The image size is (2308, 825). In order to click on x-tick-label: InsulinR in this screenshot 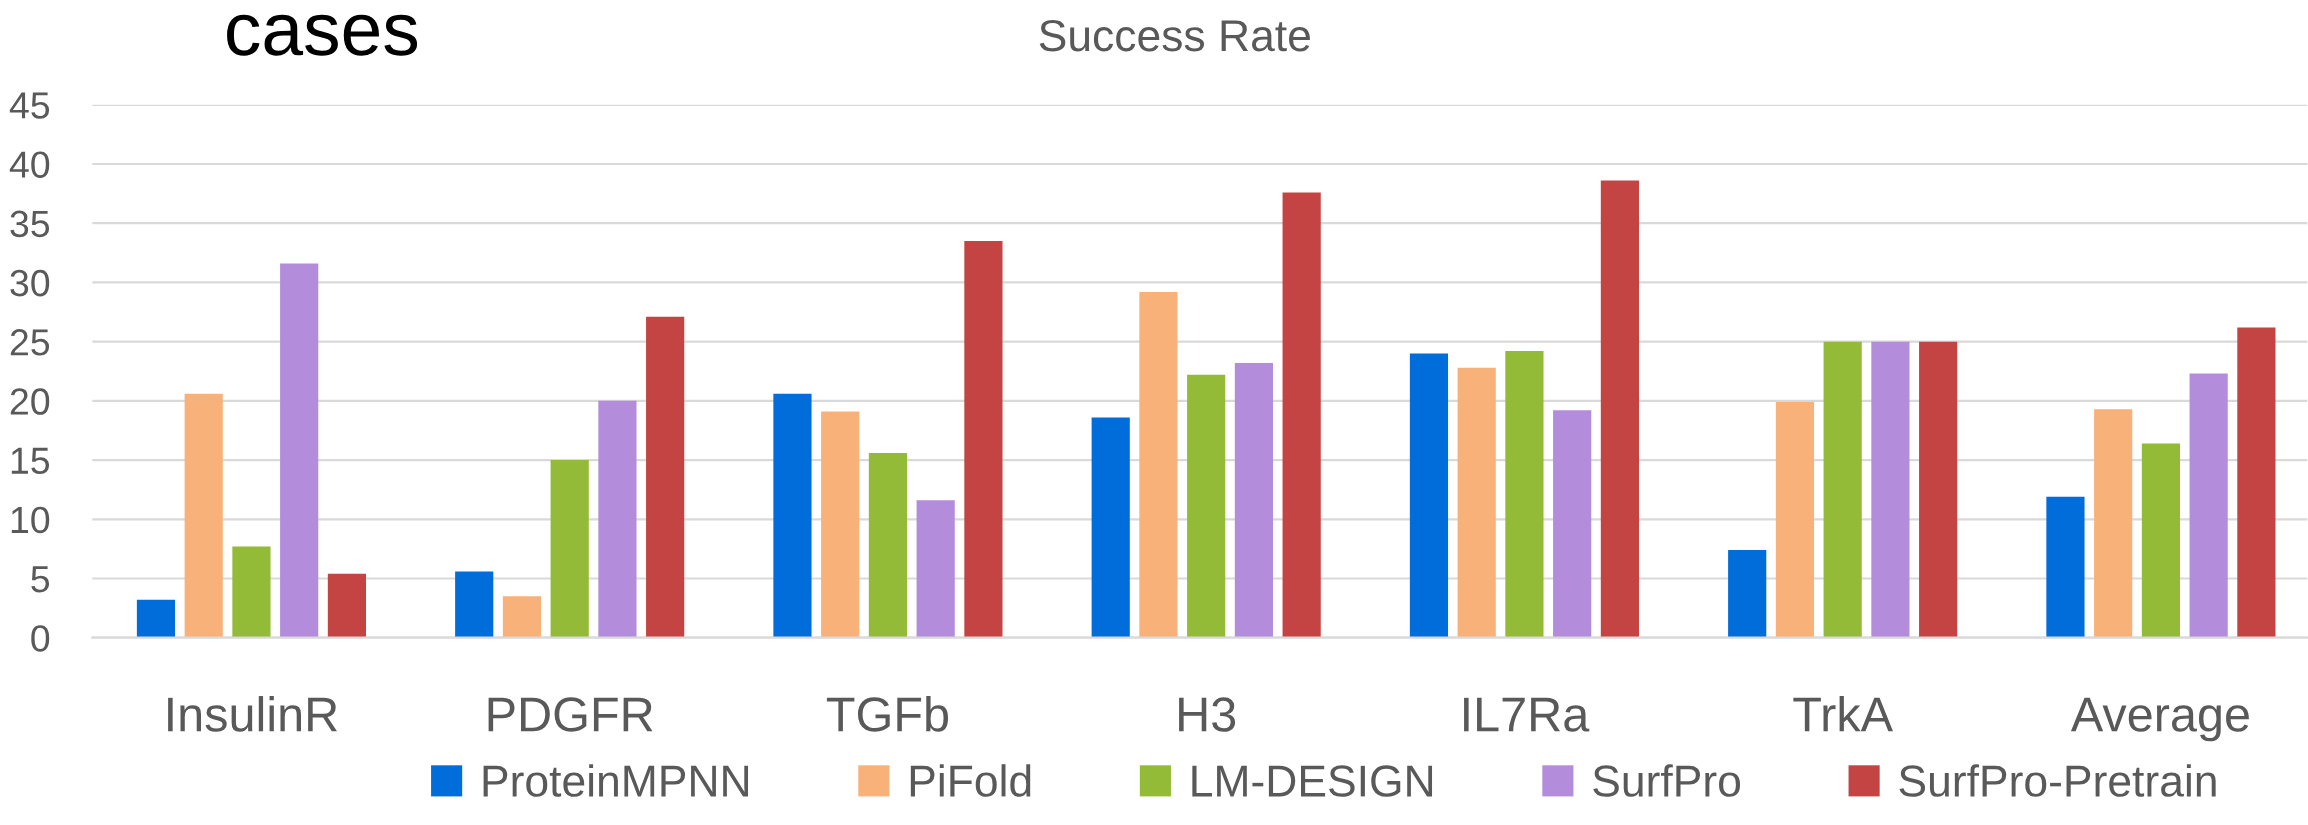, I will do `click(252, 714)`.